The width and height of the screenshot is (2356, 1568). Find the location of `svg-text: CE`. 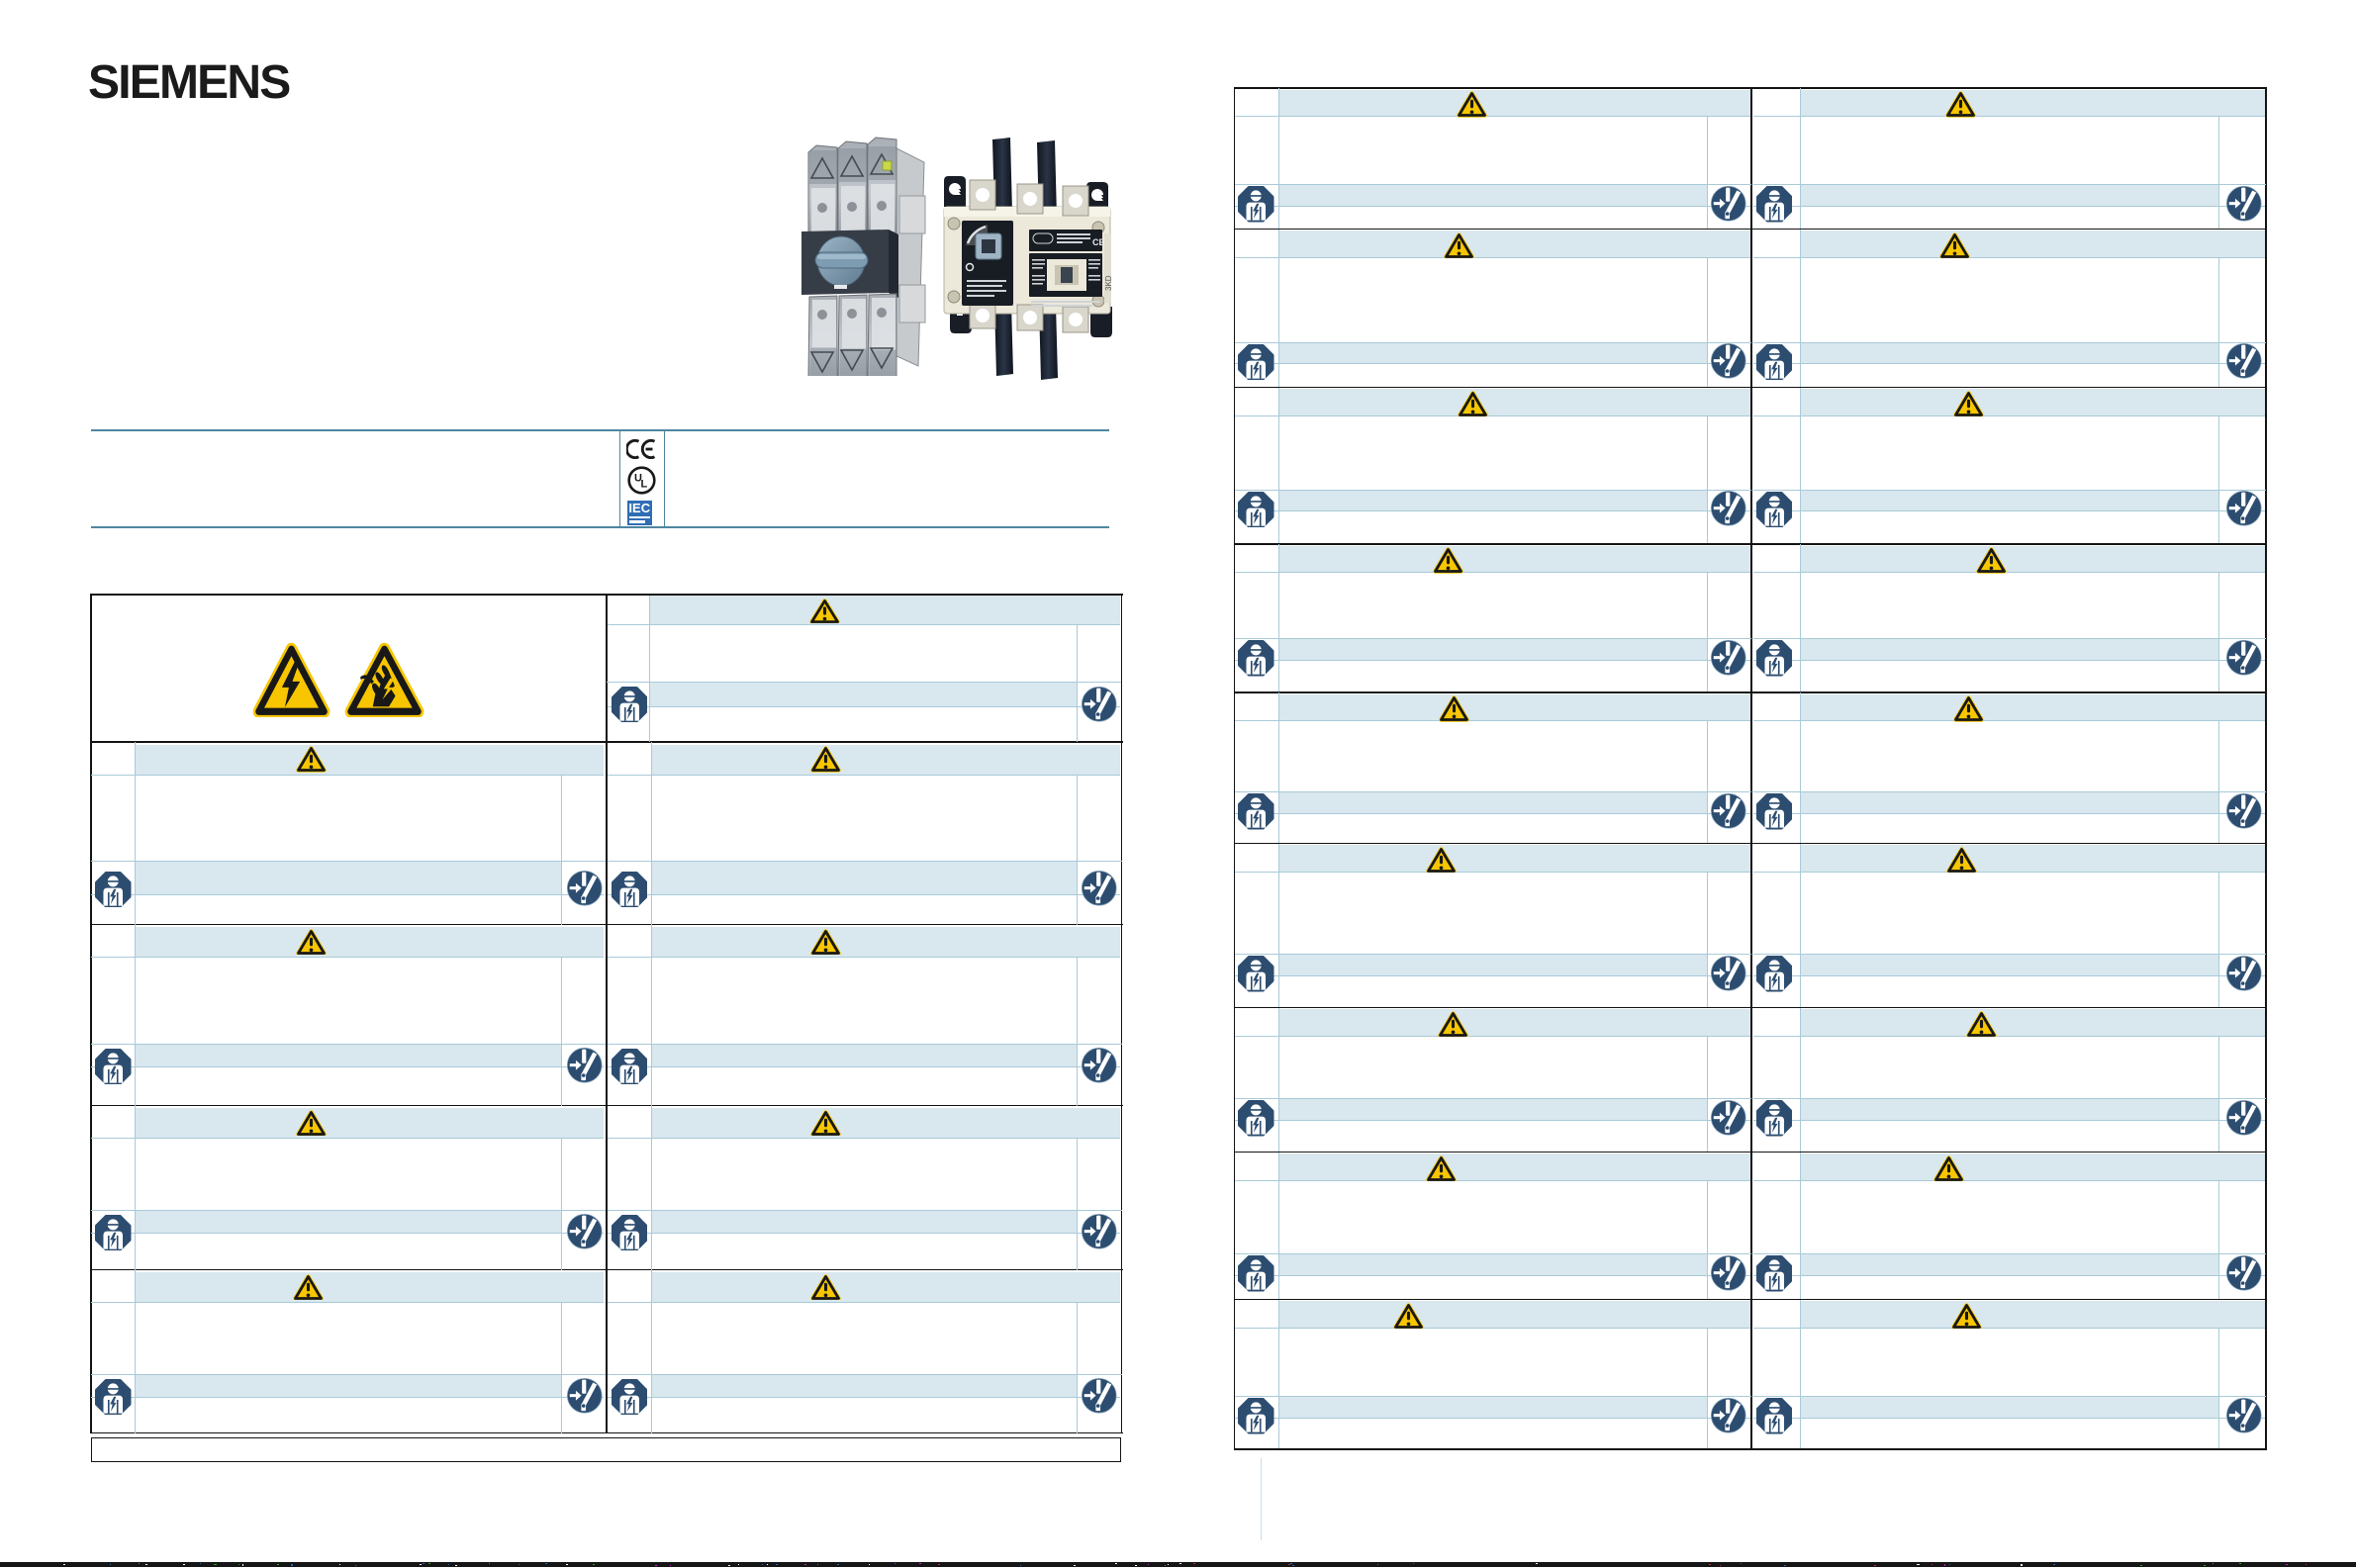

svg-text: CE is located at coordinates (1099, 242).